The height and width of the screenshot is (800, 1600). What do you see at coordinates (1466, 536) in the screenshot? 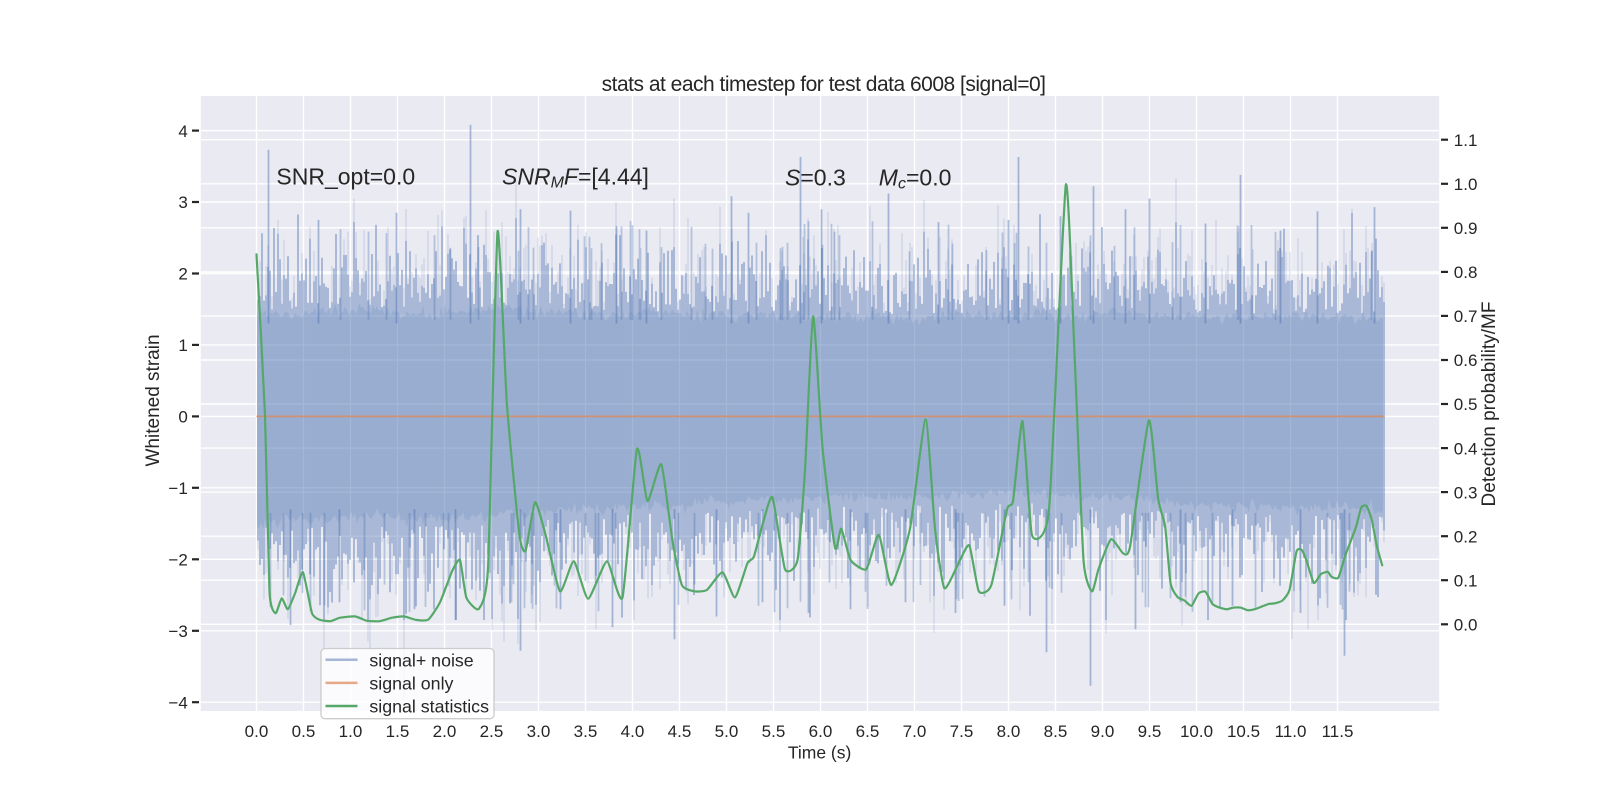
I see `svg-text: 0.2` at bounding box center [1466, 536].